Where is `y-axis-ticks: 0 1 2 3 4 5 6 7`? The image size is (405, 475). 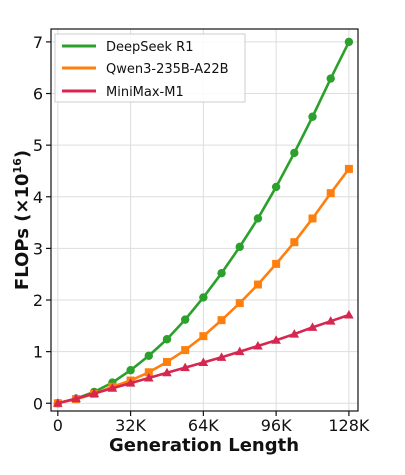
y-axis-ticks: 0 1 2 3 4 5 6 7 is located at coordinates (42, 223).